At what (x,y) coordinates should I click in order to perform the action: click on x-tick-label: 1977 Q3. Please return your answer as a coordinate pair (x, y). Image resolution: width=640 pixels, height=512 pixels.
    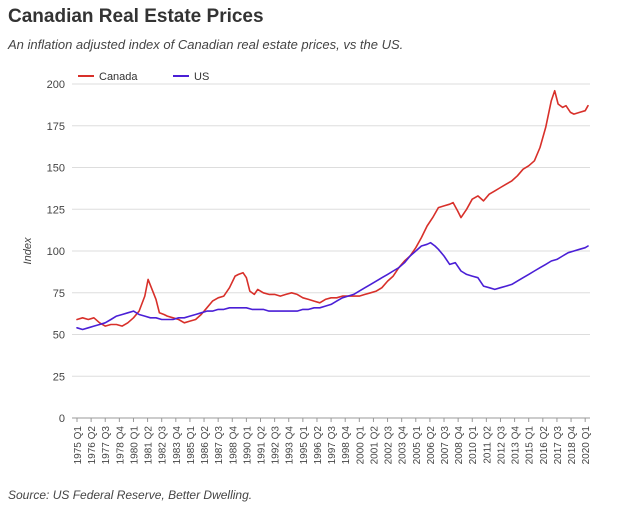
    Looking at the image, I should click on (106, 445).